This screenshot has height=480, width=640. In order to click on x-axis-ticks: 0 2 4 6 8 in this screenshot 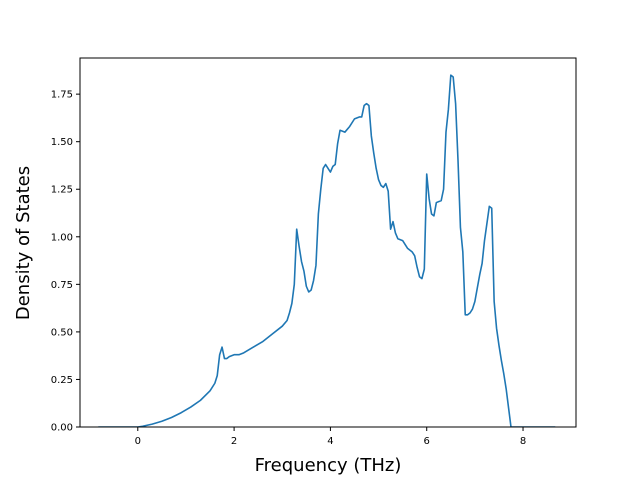, I will do `click(330, 437)`.